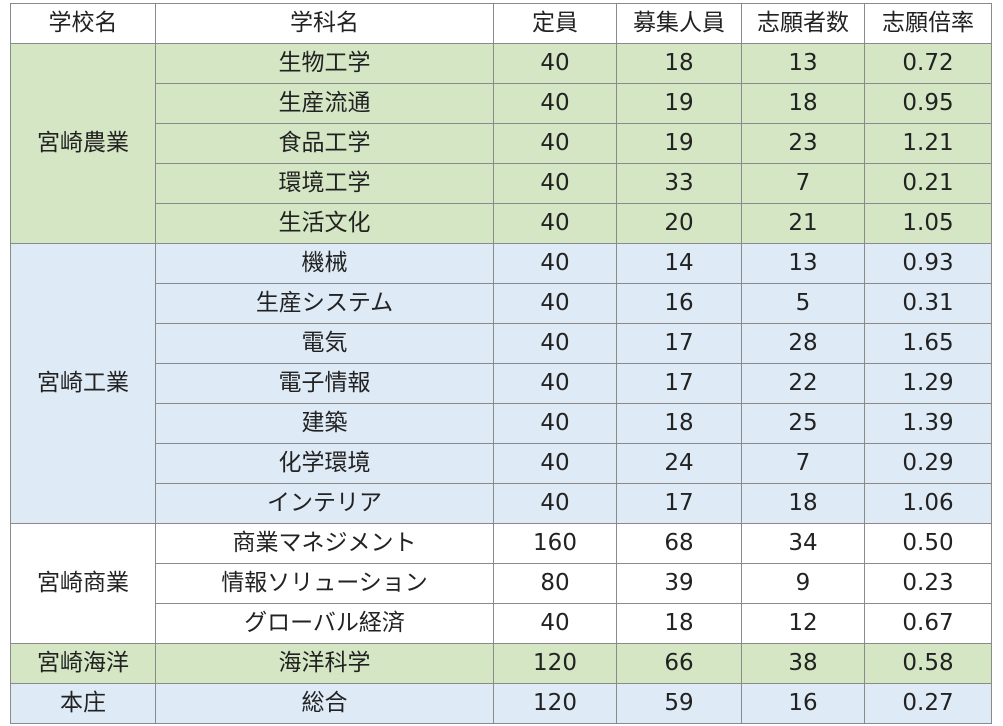 The image size is (1003, 726). Describe the element at coordinates (803, 303) in the screenshot. I see `applicants-cell: 5` at that location.